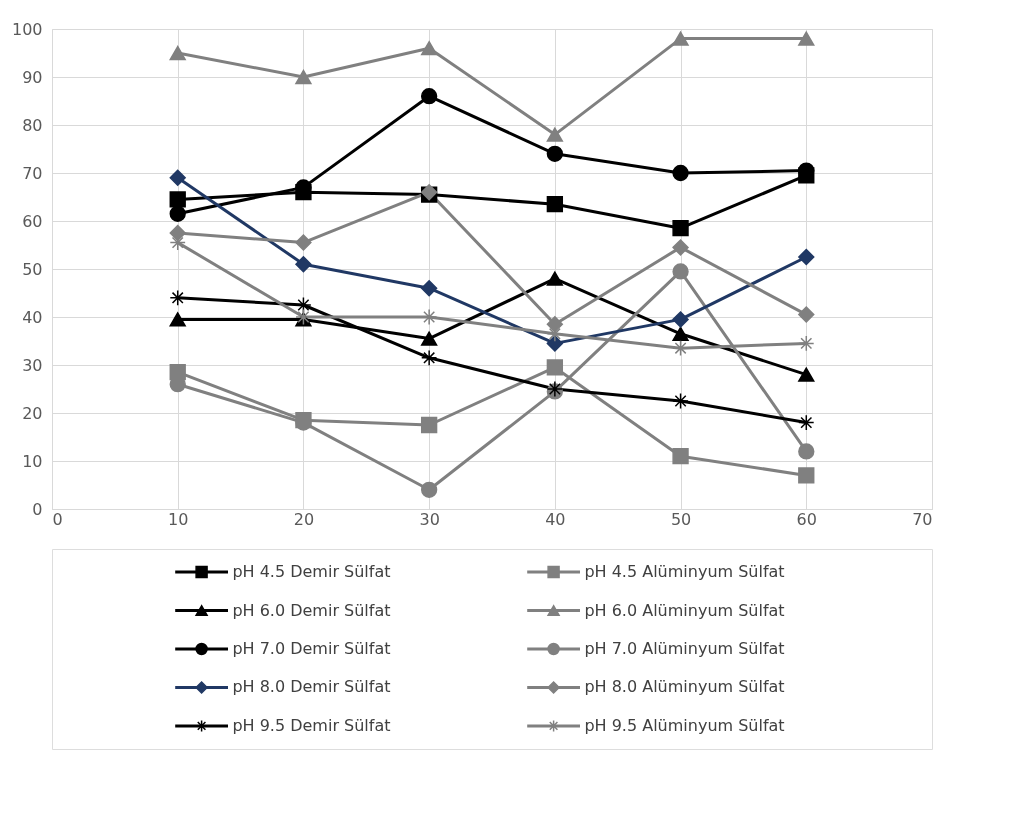 Image resolution: width=1030 pixels, height=830 pixels. Describe the element at coordinates (311, 572) in the screenshot. I see `legend-label: pH 4.5 Demir Sülfat` at that location.